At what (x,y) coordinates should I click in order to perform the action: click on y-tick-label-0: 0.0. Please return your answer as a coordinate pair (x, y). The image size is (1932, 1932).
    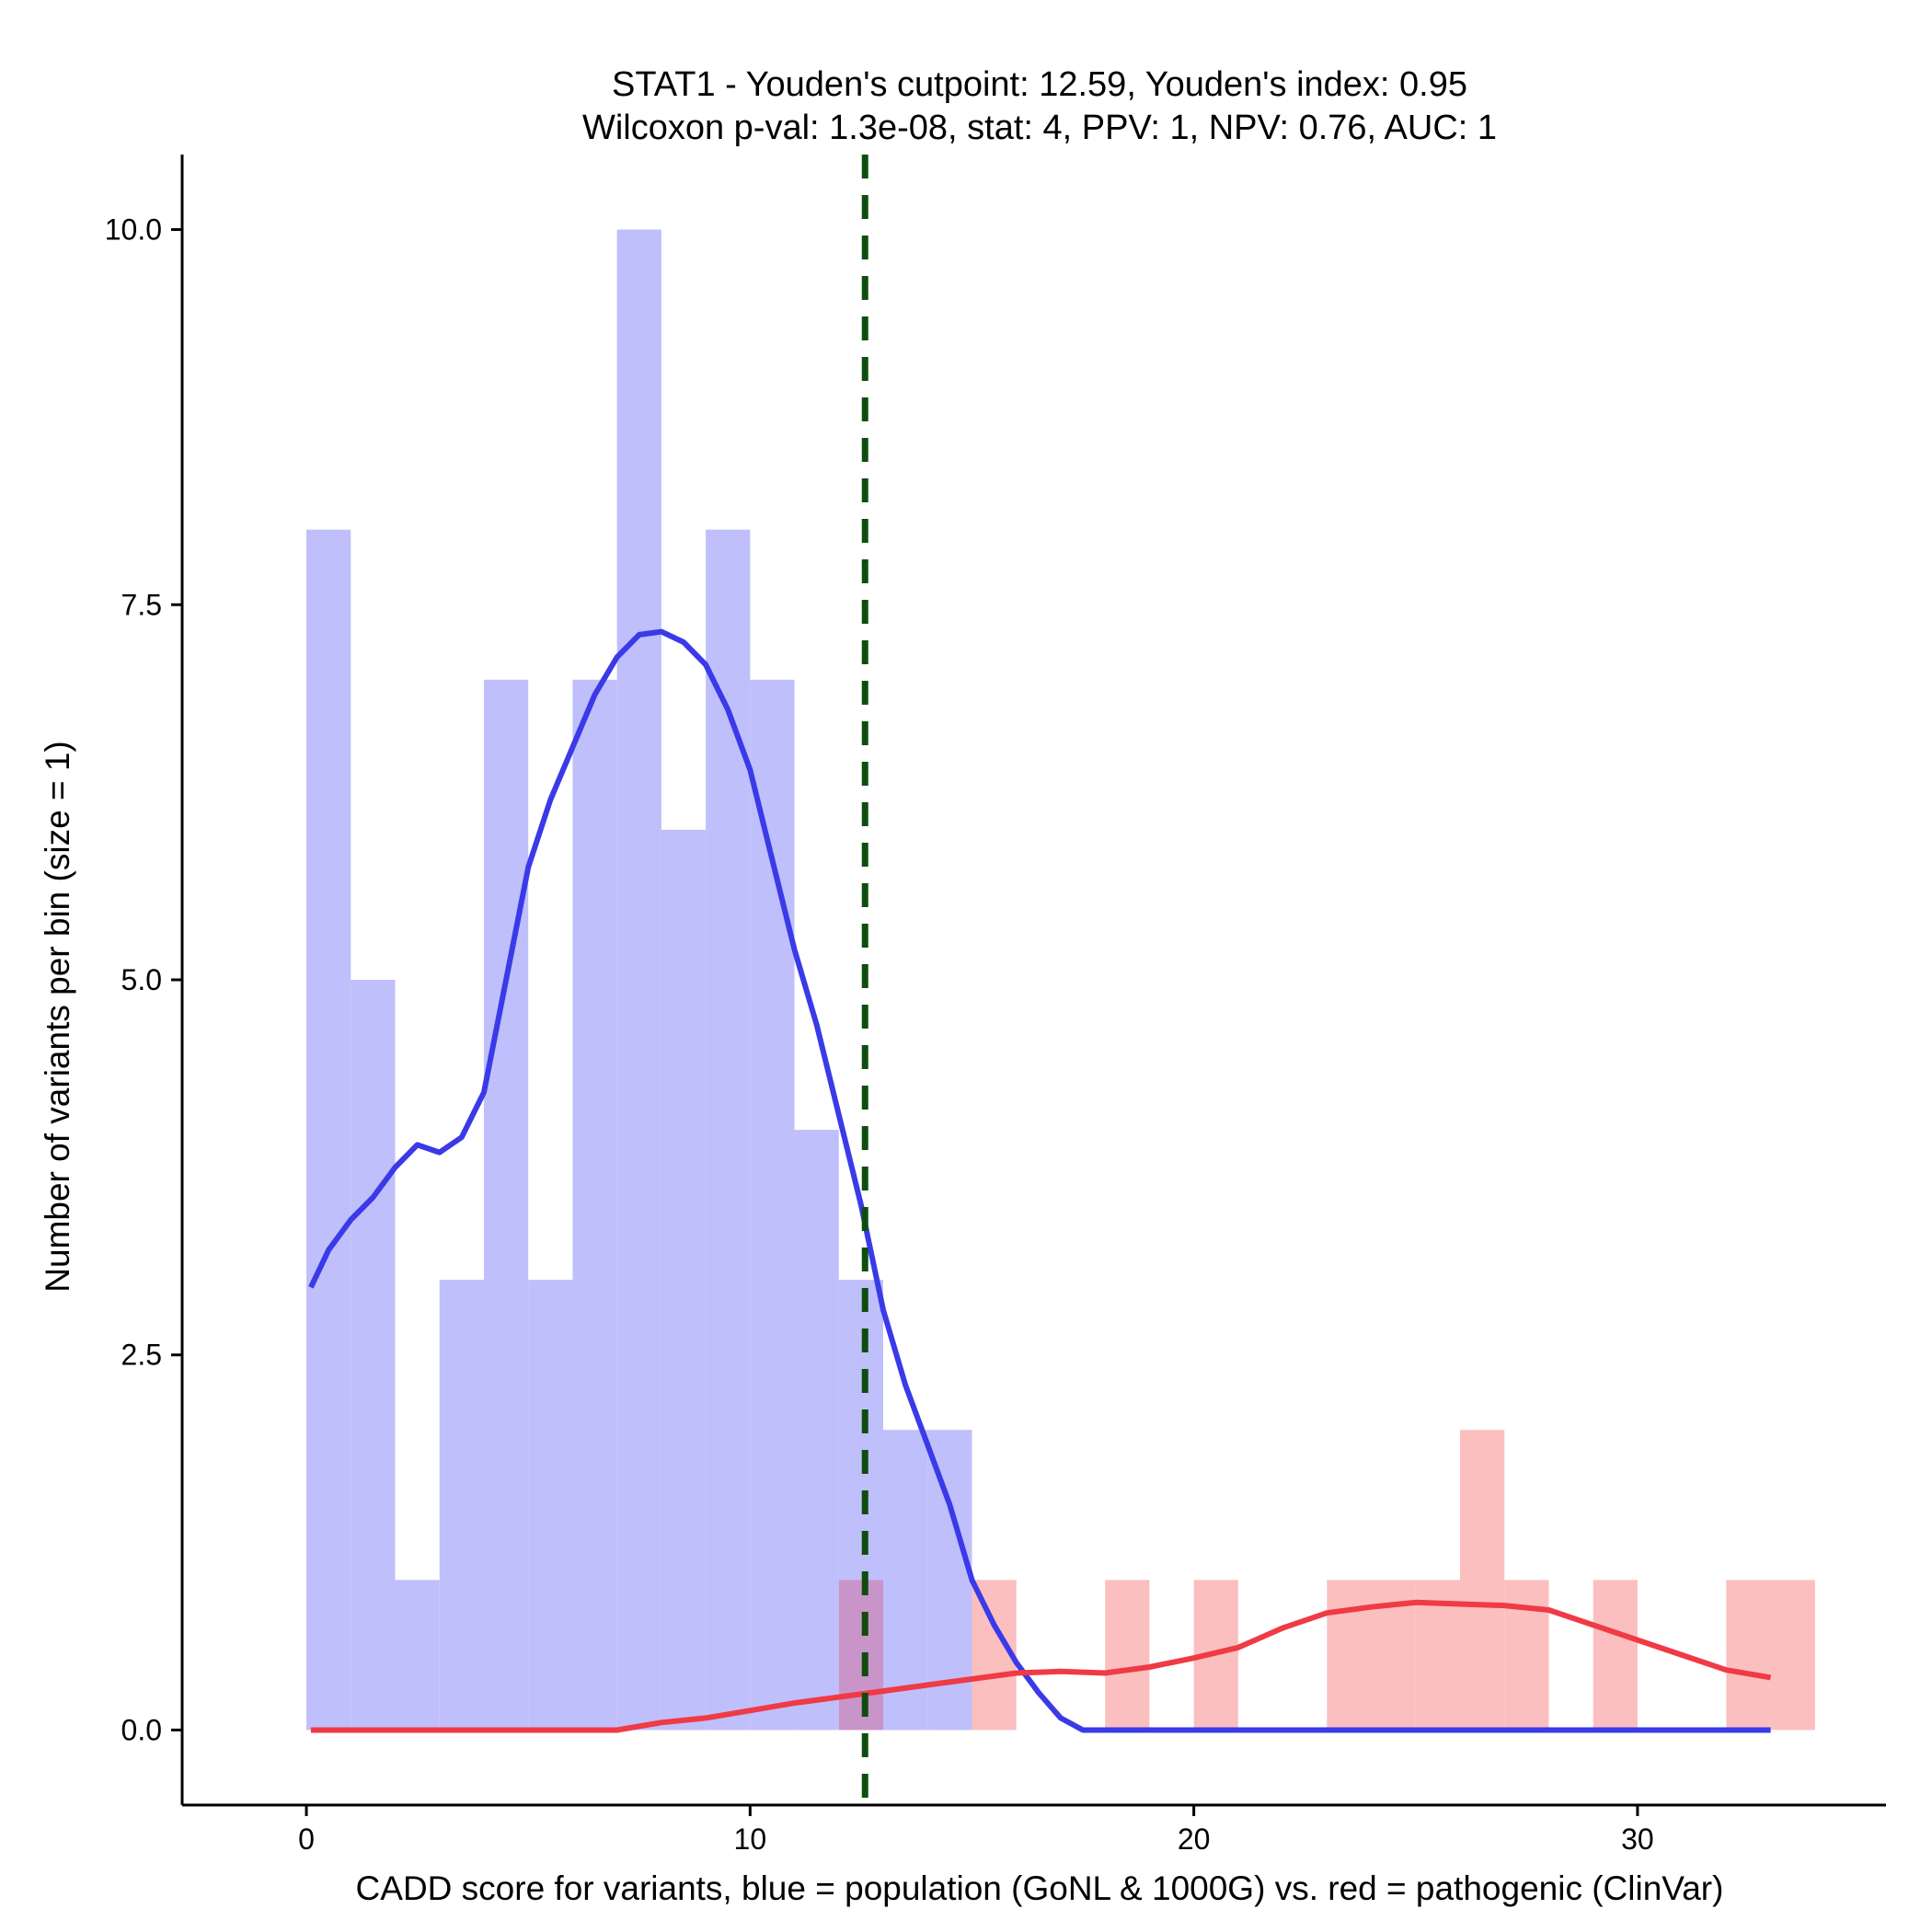
    Looking at the image, I should click on (141, 1729).